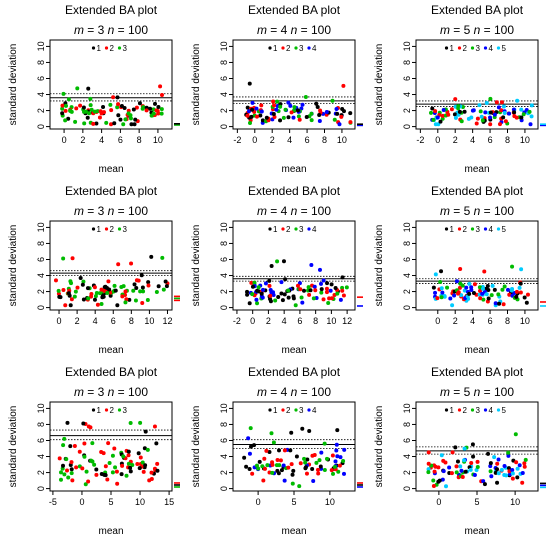  Describe the element at coordinates (82, 140) in the screenshot. I see `x-tick-label: 2` at that location.